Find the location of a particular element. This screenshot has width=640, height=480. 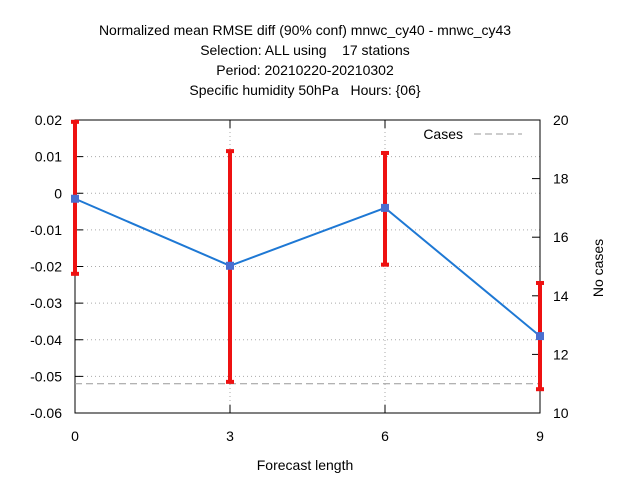

y-tick-label: -0.01 is located at coordinates (46, 230).